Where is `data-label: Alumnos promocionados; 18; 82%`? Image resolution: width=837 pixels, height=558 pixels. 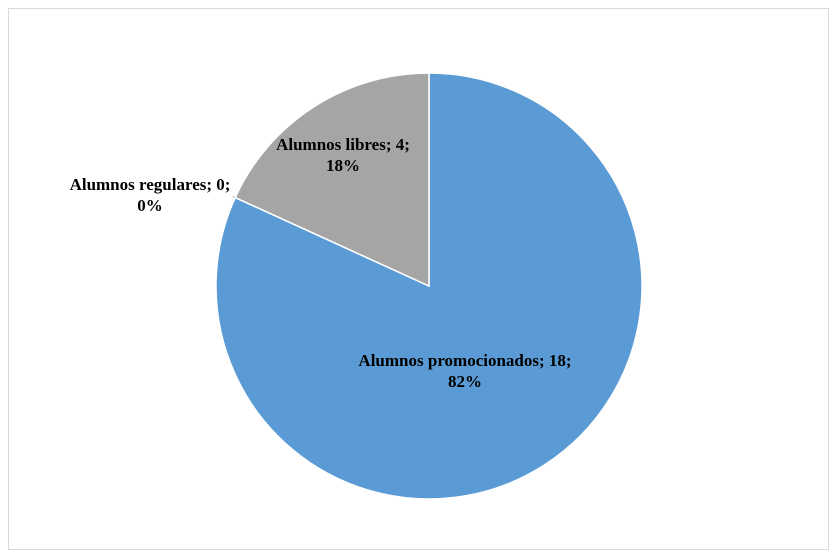
data-label: Alumnos promocionados; 18; 82% is located at coordinates (464, 371).